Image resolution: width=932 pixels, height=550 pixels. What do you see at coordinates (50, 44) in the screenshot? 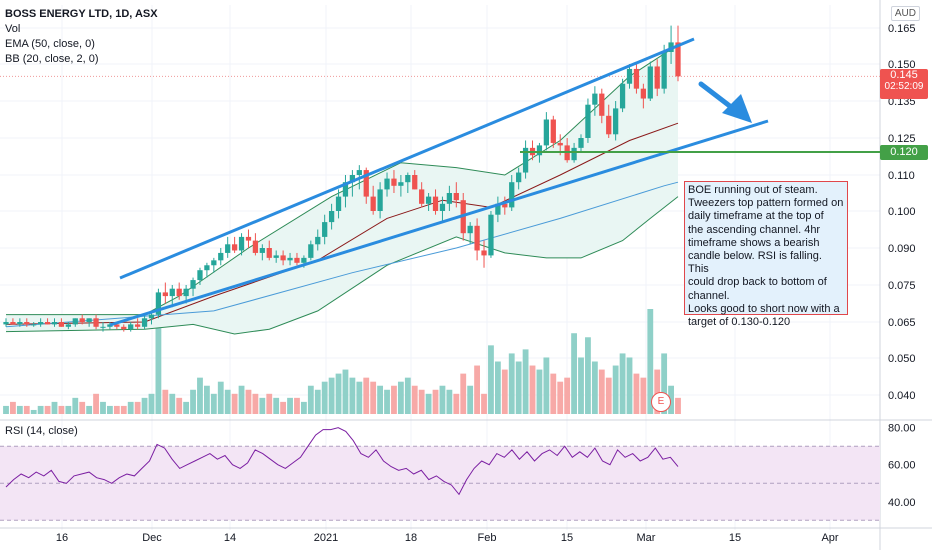
I see `legend-ema: EMA (50, close, 0)` at bounding box center [50, 44].